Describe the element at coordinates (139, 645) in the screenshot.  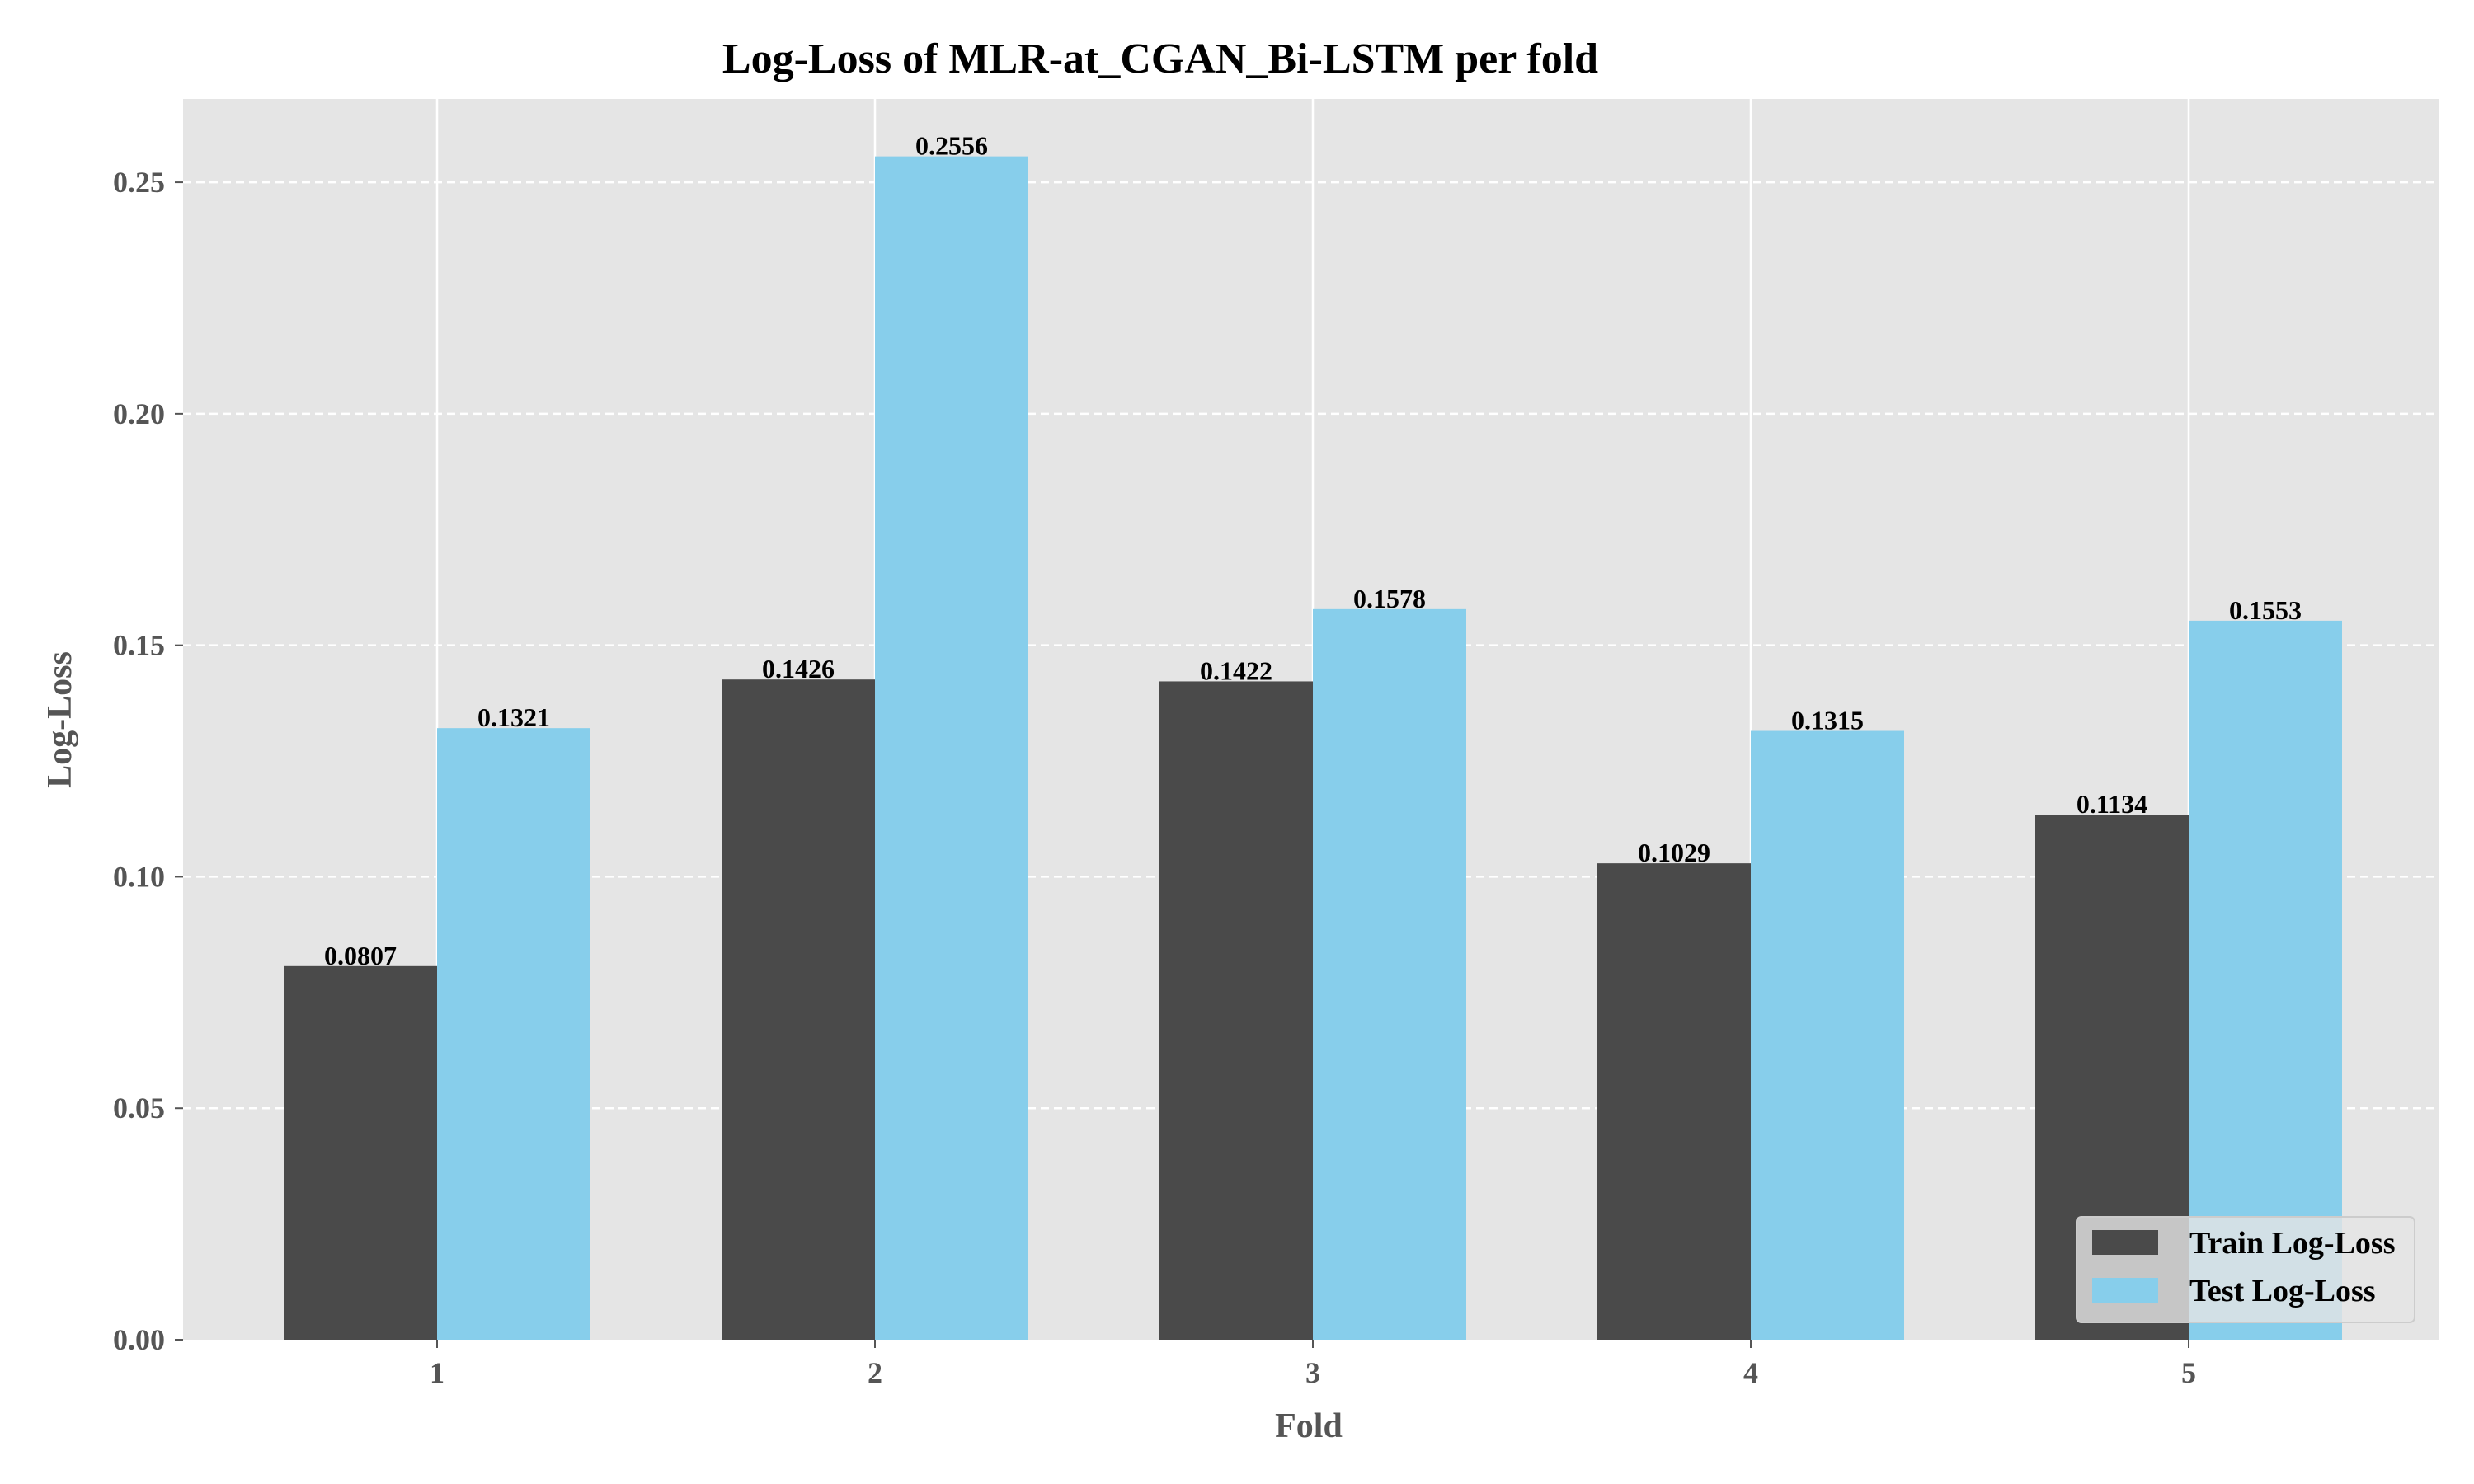
I see `y-tick-label: 0.15` at that location.